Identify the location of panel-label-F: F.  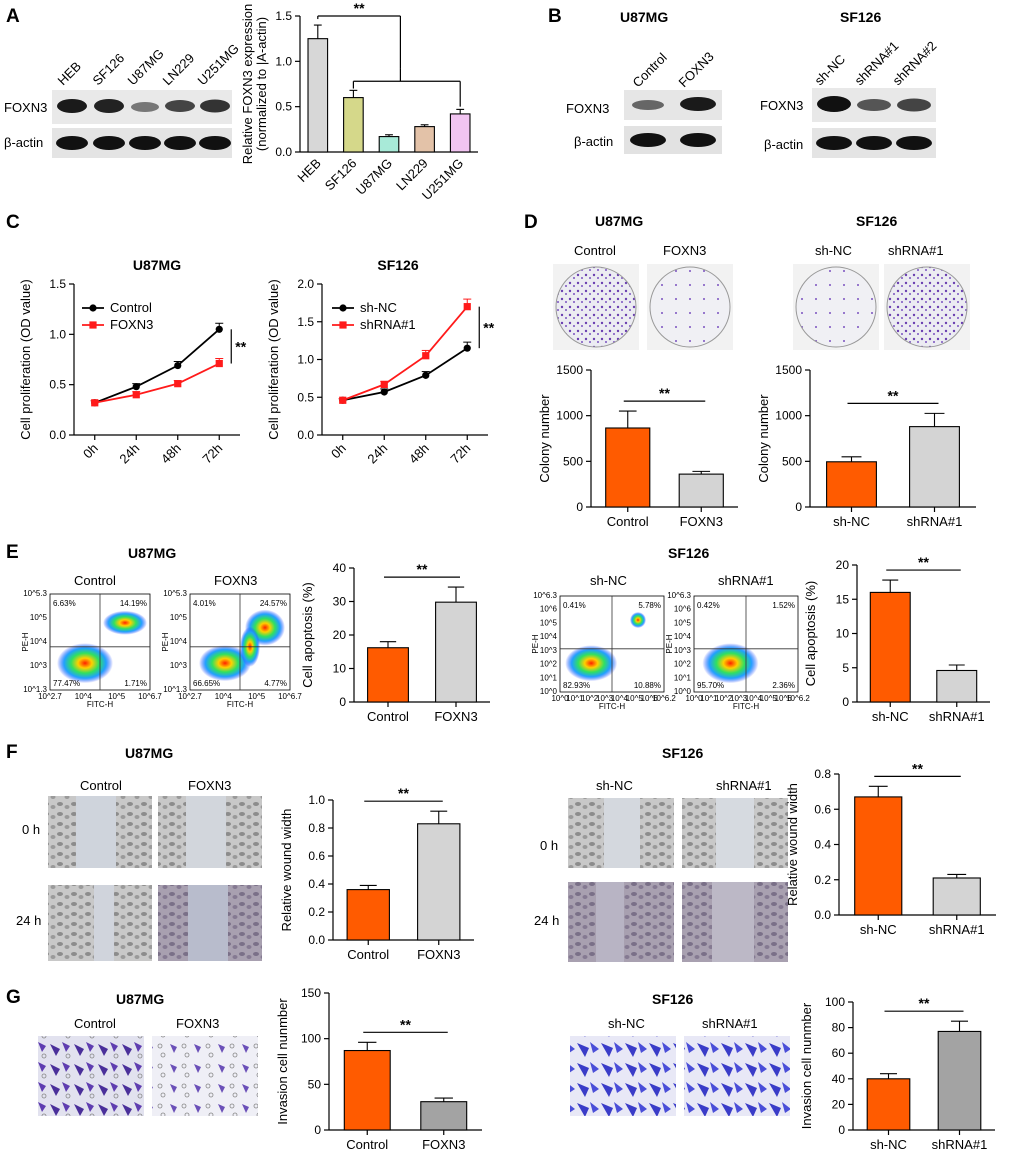
(12, 752).